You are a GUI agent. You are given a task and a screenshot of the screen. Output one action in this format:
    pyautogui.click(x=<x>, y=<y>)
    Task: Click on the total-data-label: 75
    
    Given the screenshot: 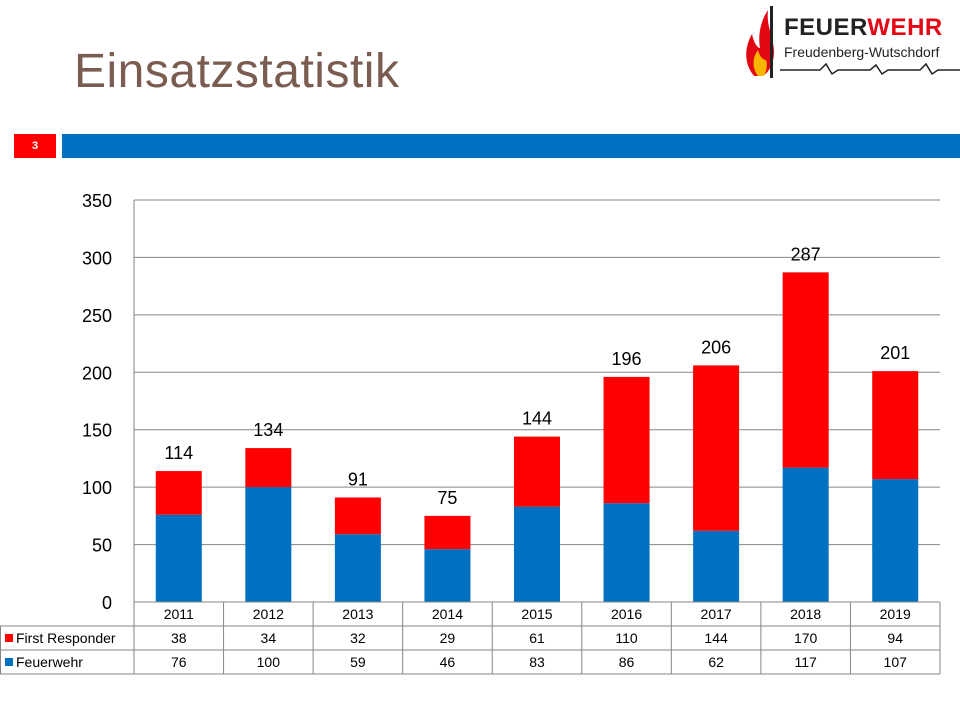 What is the action you would take?
    pyautogui.click(x=447, y=498)
    